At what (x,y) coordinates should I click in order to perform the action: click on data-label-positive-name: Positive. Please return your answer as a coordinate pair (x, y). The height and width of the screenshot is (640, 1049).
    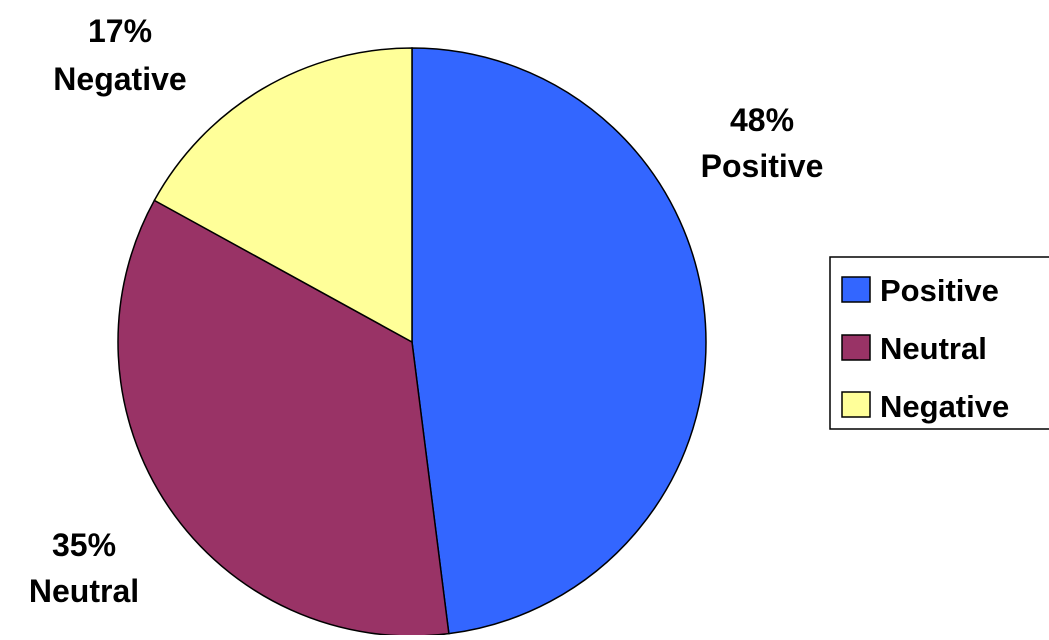
    Looking at the image, I should click on (762, 166).